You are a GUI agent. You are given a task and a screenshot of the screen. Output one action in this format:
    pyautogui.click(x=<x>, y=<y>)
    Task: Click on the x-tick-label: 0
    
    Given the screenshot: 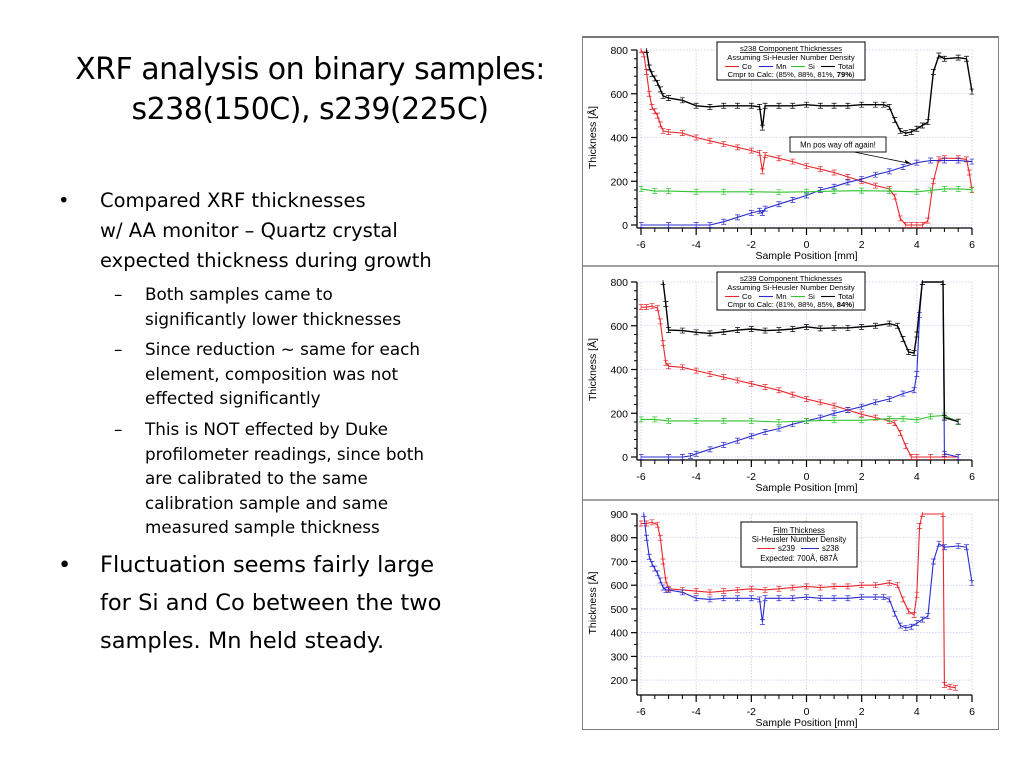 What is the action you would take?
    pyautogui.click(x=807, y=712)
    